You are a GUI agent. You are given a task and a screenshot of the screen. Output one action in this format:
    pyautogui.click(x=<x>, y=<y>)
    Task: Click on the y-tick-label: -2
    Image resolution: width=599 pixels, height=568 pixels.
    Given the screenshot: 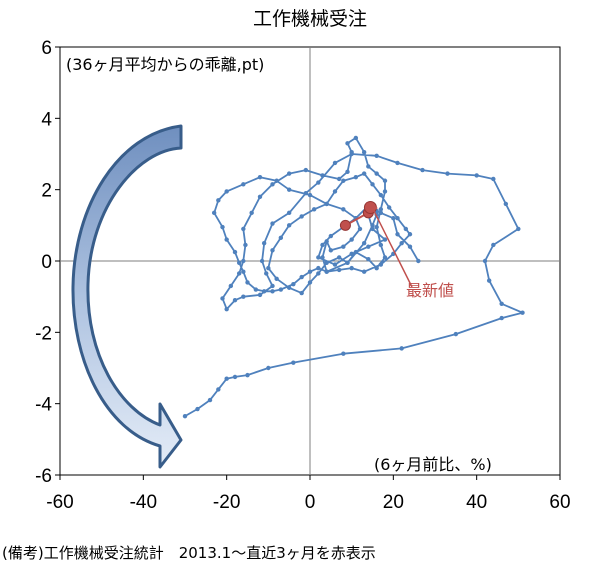 What is the action you would take?
    pyautogui.click(x=43, y=333)
    